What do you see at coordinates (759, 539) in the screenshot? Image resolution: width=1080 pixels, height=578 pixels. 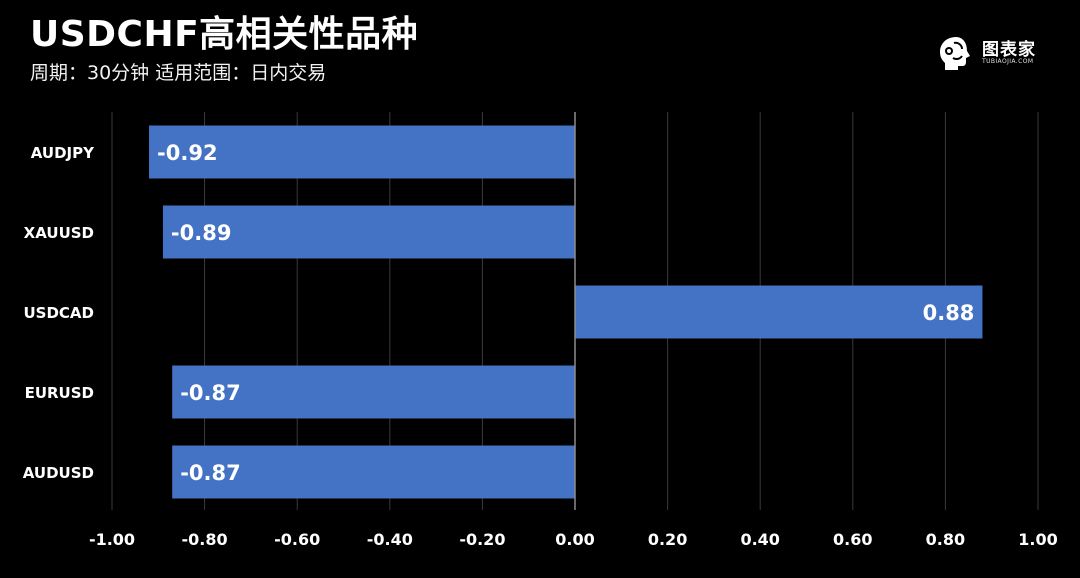 I see `x-tick-label: 0.40` at bounding box center [759, 539].